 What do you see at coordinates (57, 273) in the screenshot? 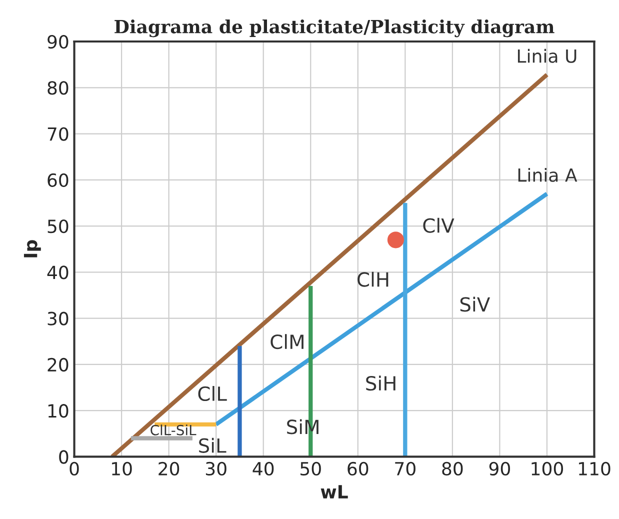
I see `y-tick-label: 40` at bounding box center [57, 273].